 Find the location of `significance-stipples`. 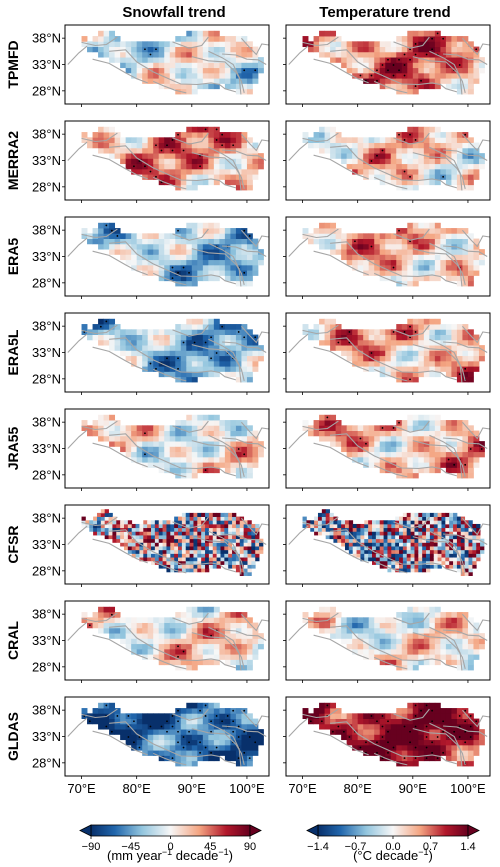

significance-stipples is located at coordinates (195, 451).